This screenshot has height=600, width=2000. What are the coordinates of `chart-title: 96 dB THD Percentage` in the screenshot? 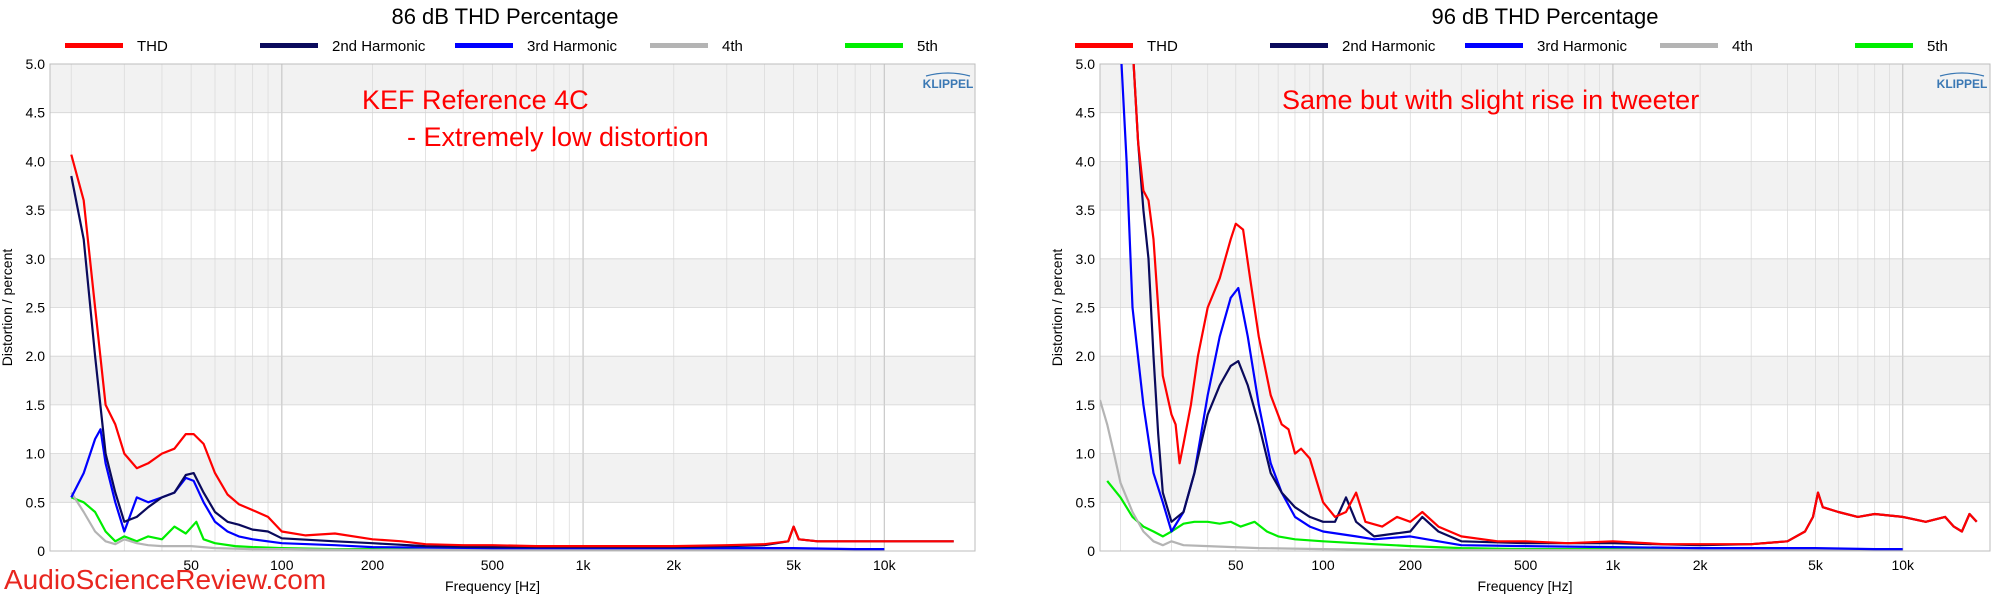 It's located at (1544, 16).